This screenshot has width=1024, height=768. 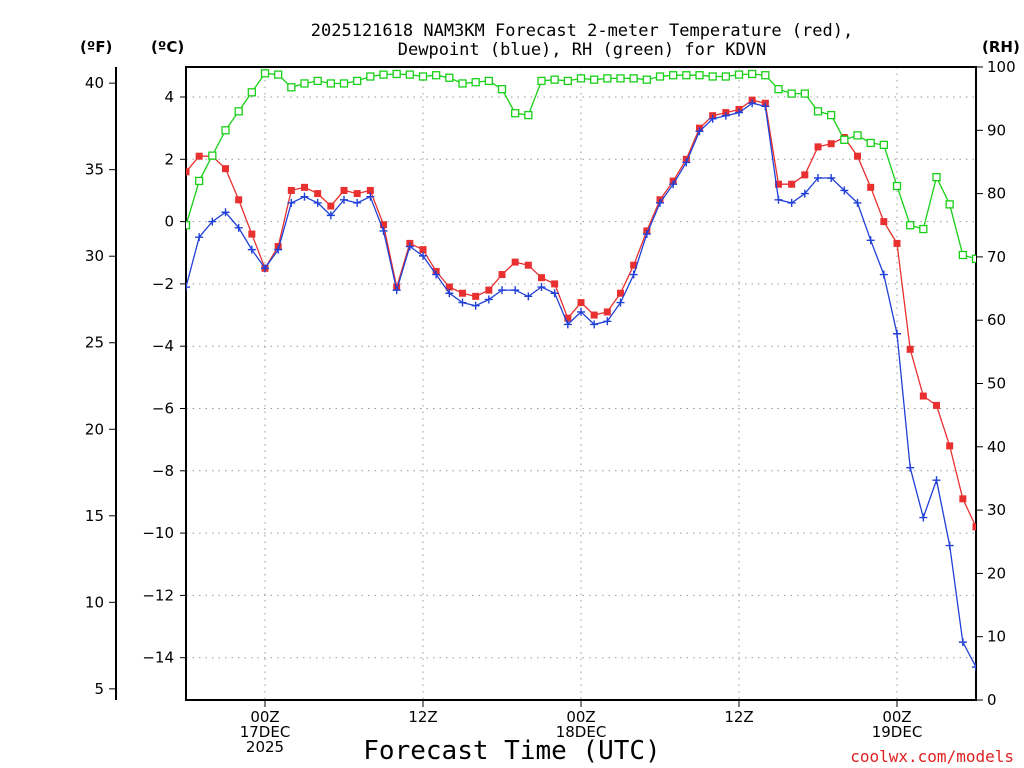 What do you see at coordinates (996, 573) in the screenshot?
I see `rh-tick-label: 20` at bounding box center [996, 573].